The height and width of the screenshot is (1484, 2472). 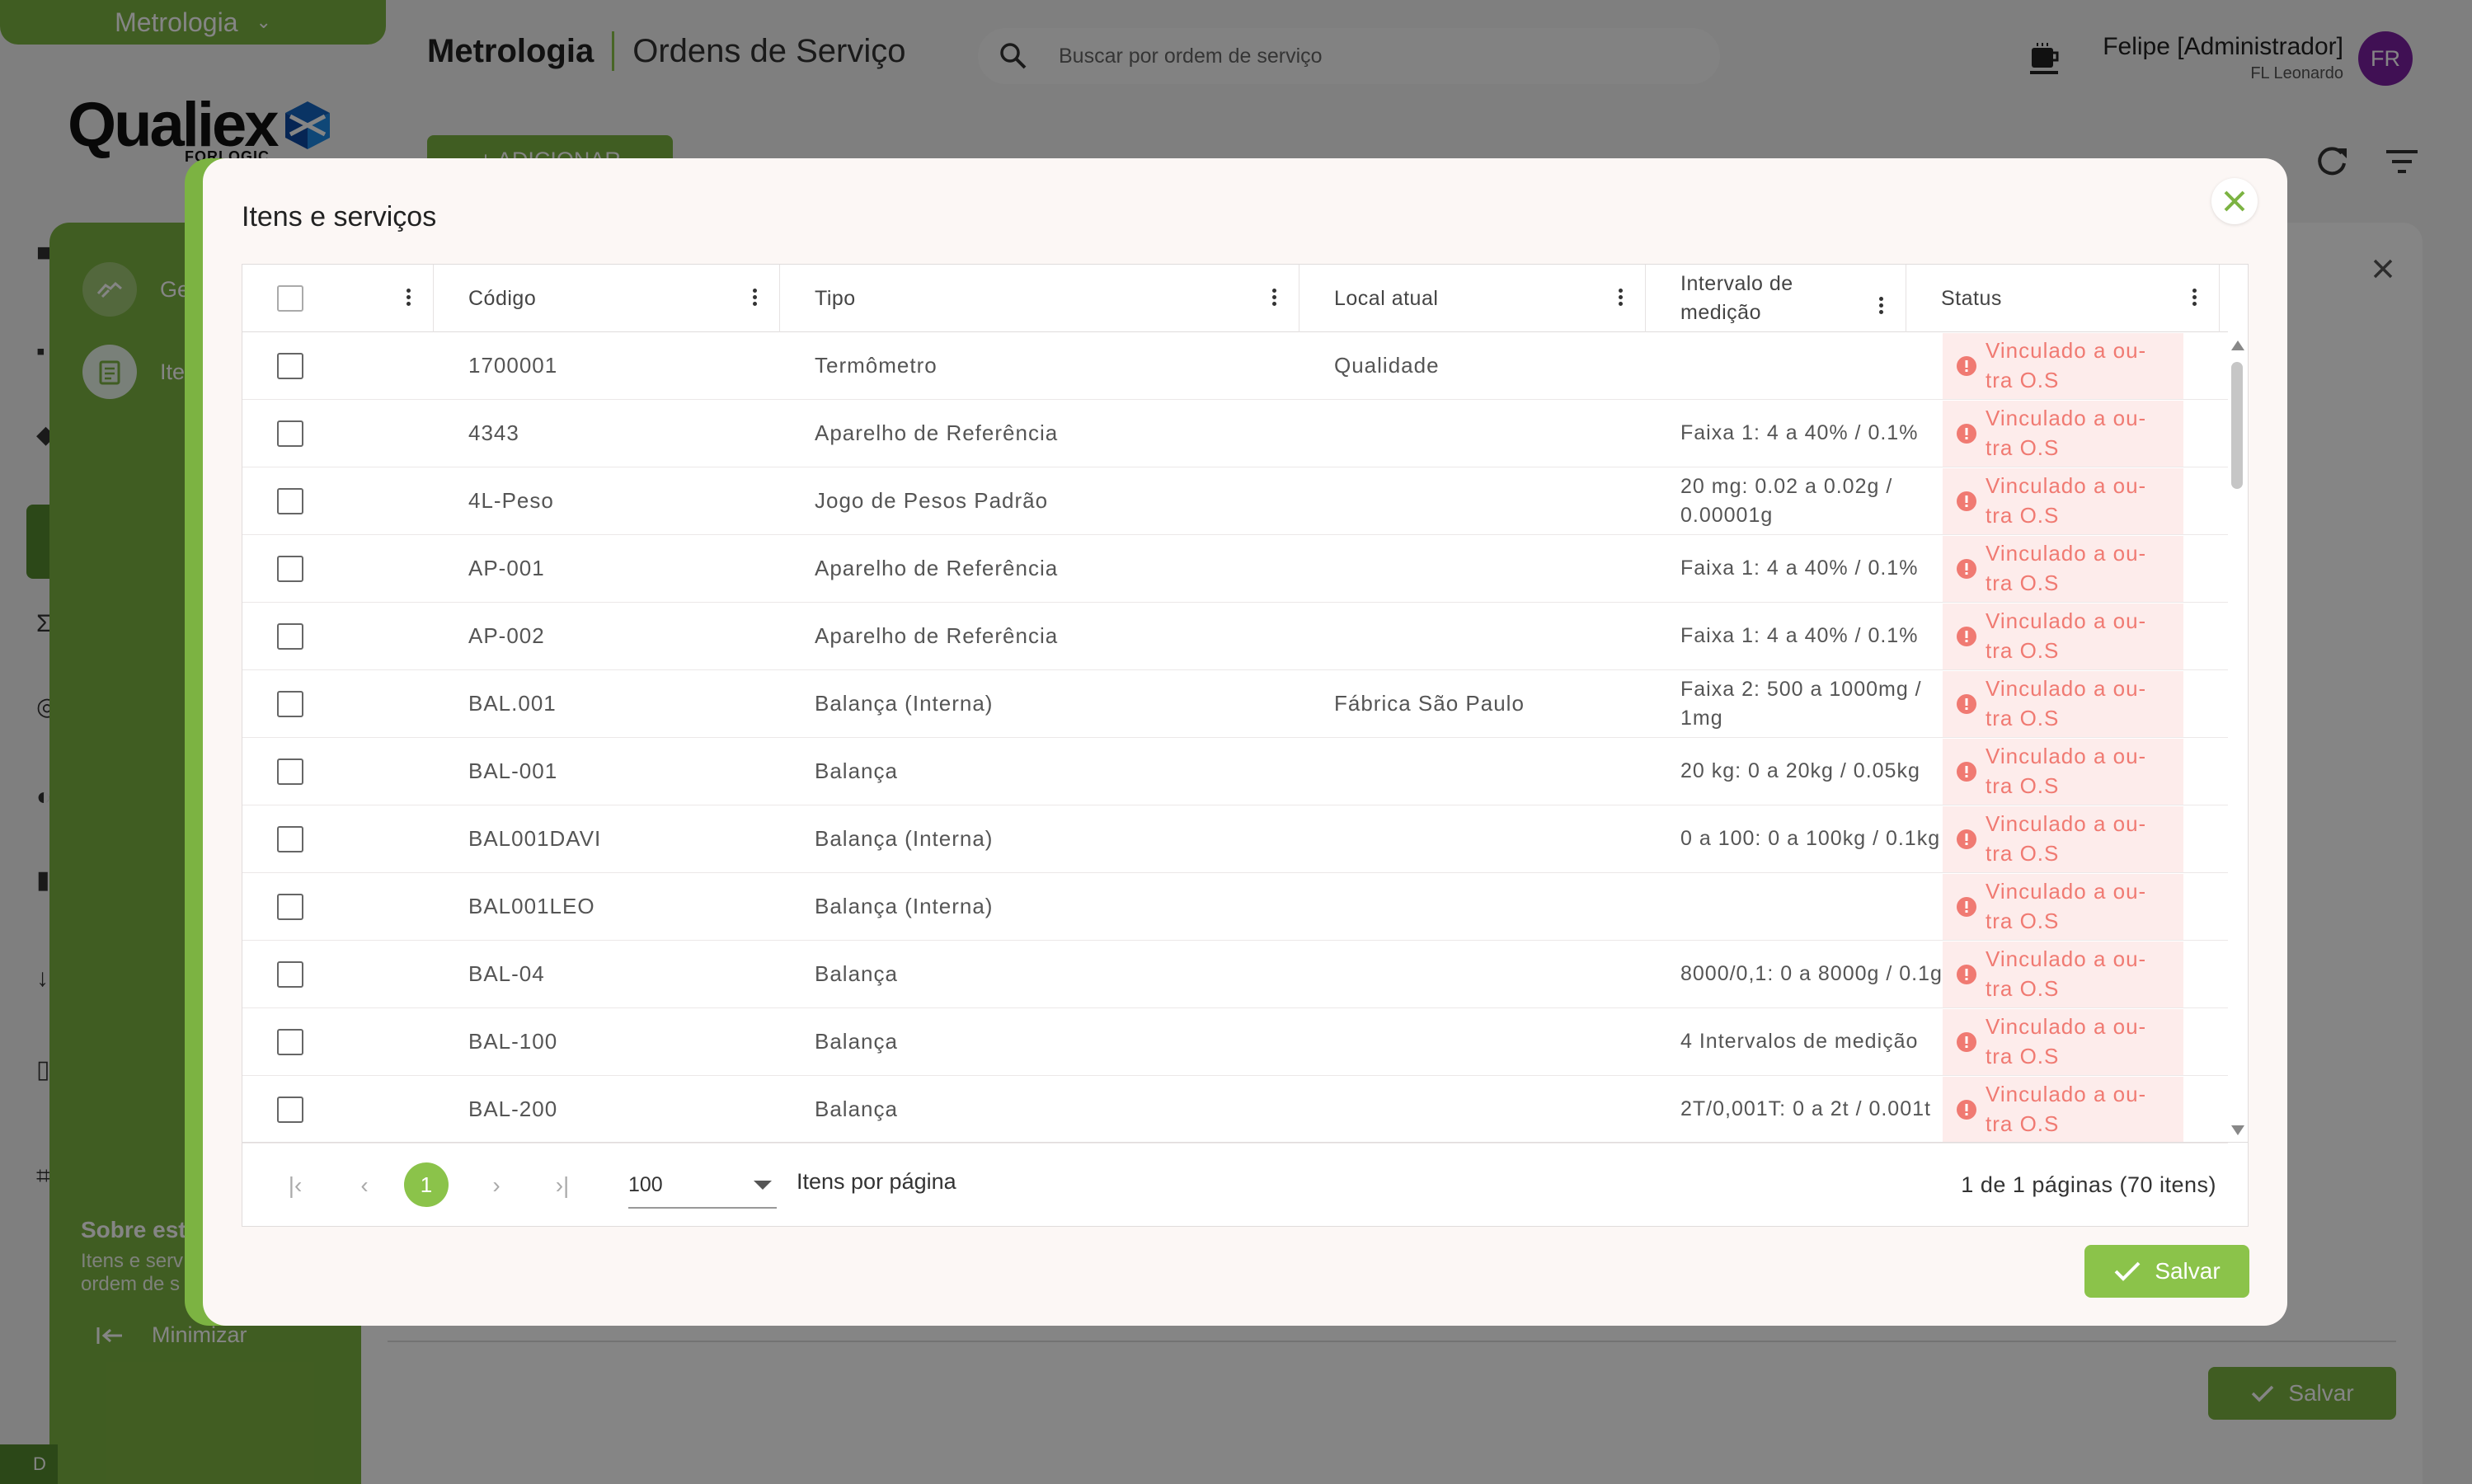 I want to click on panel-save-button: Salvar, so click(x=2302, y=1393).